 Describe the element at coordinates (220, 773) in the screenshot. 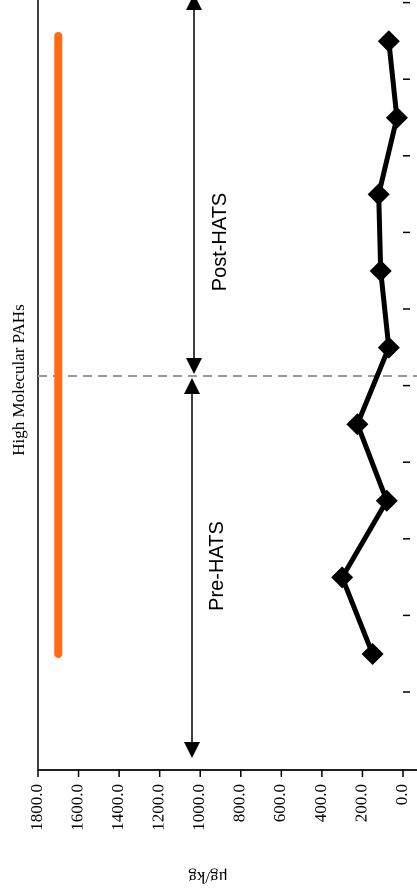

I see `value-axis-ticks` at that location.